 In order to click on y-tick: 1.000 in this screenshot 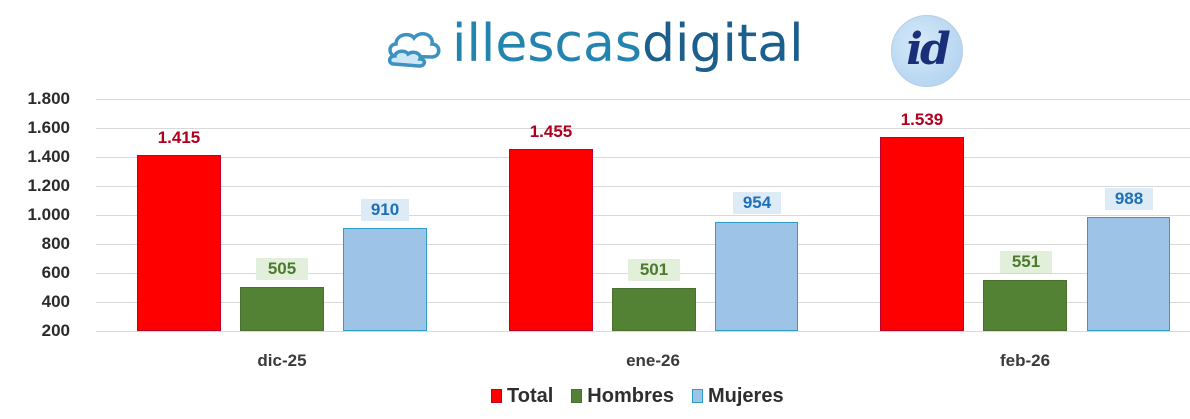, I will do `click(48, 214)`.